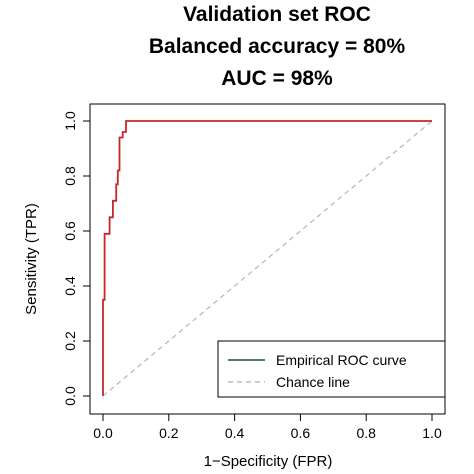 This screenshot has width=474, height=474. Describe the element at coordinates (70, 286) in the screenshot. I see `y-tick-label: 0.4` at that location.